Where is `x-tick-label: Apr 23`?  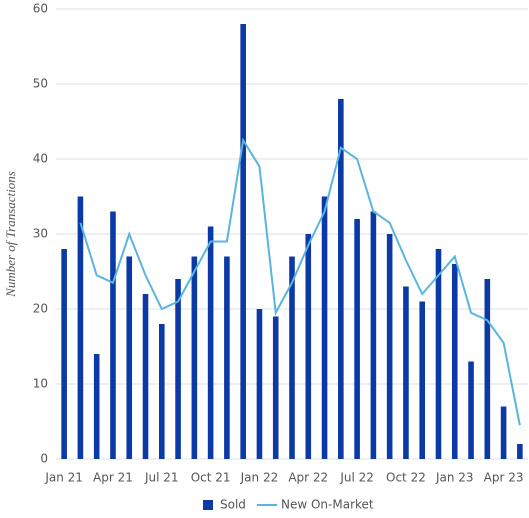 x-tick-label: Apr 23 is located at coordinates (504, 478).